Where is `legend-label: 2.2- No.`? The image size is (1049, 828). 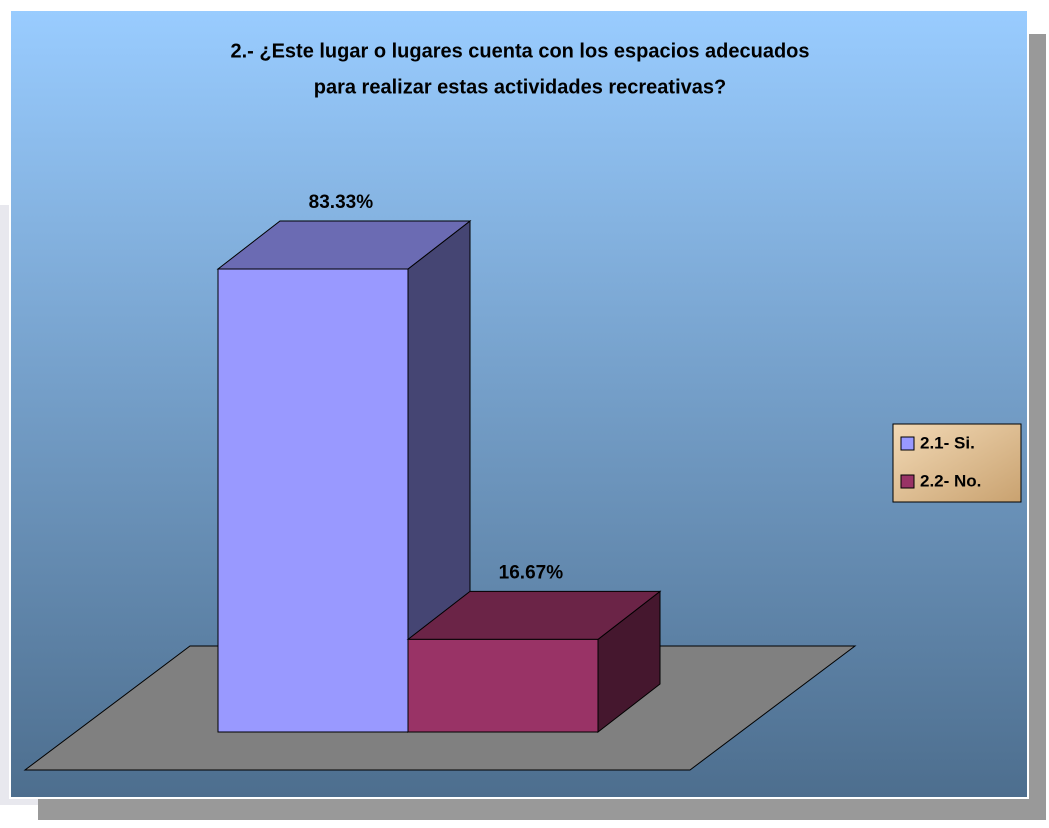 legend-label: 2.2- No. is located at coordinates (950, 480).